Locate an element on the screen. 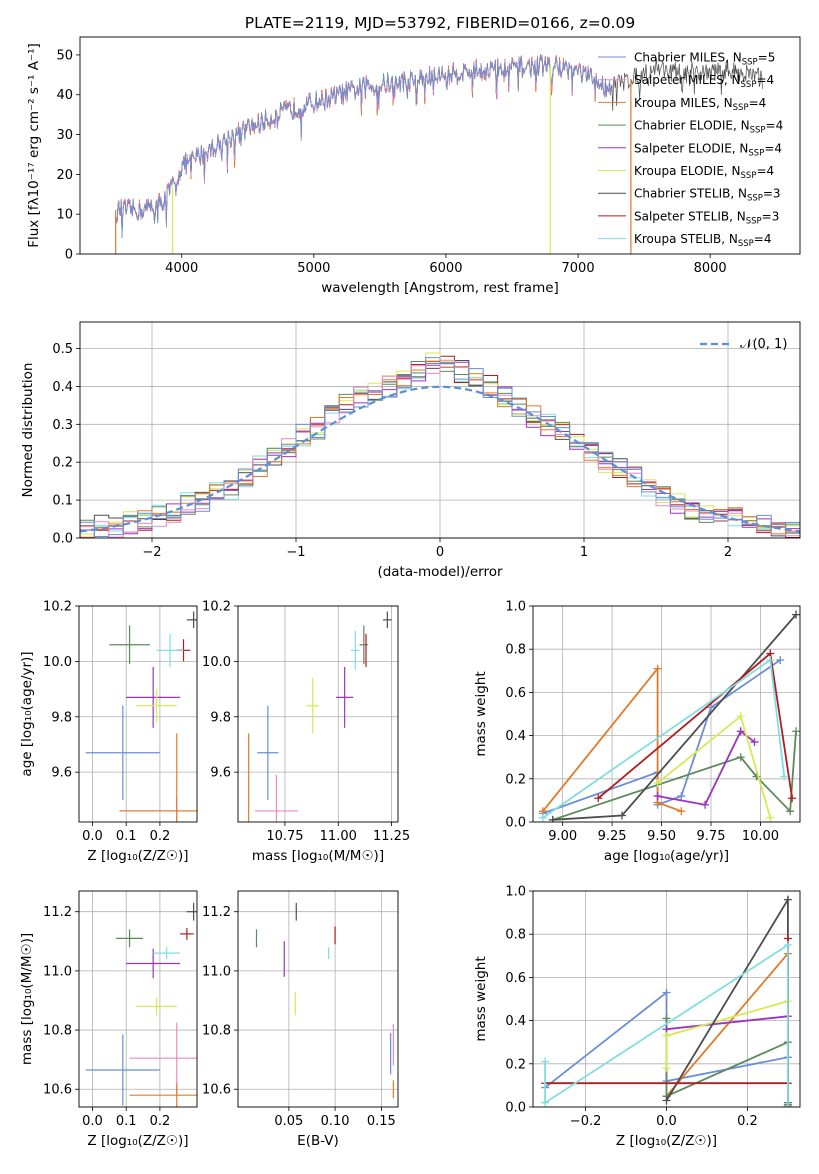 The image size is (819, 1174). legend-label: Salpeter ELODIE, NSSP=4 is located at coordinates (708, 149).